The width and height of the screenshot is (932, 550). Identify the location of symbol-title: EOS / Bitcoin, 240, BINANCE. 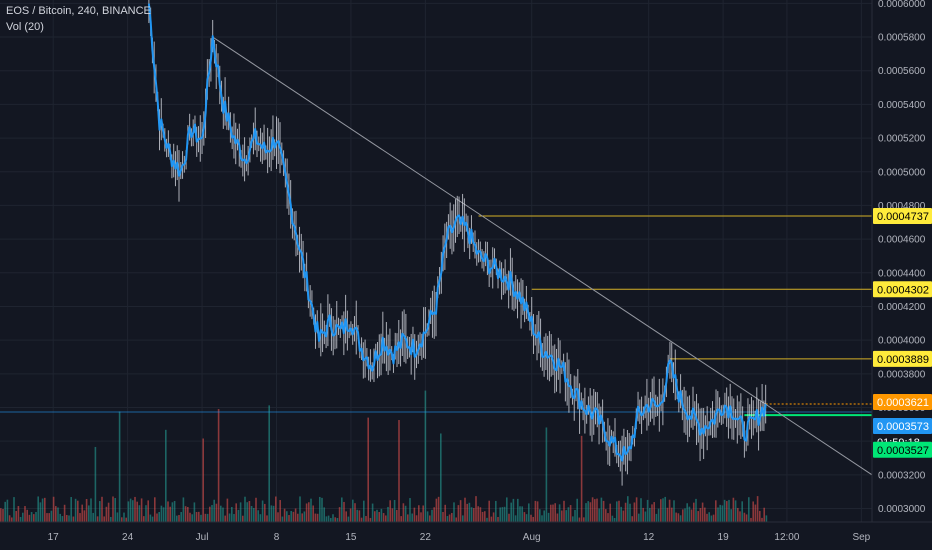
(78, 11).